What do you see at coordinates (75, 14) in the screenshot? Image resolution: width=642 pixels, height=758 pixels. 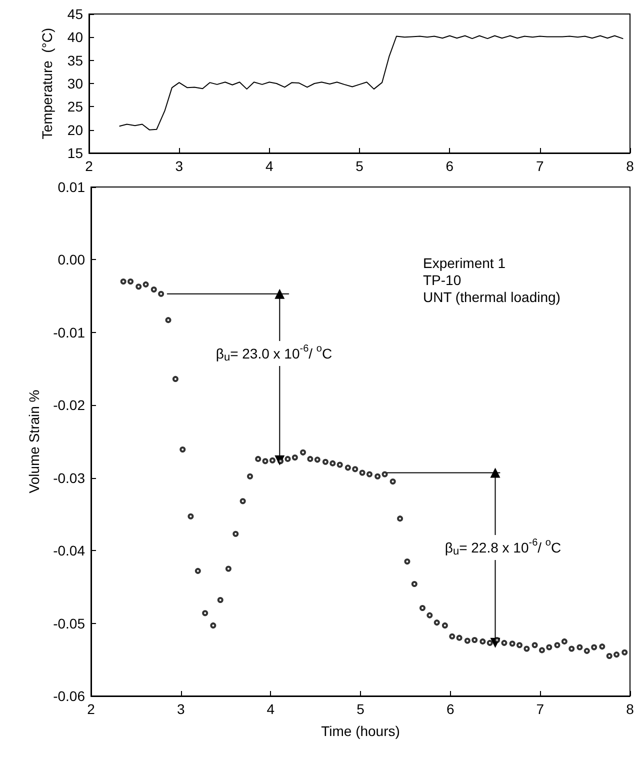 I see `y-tick-label: 45` at bounding box center [75, 14].